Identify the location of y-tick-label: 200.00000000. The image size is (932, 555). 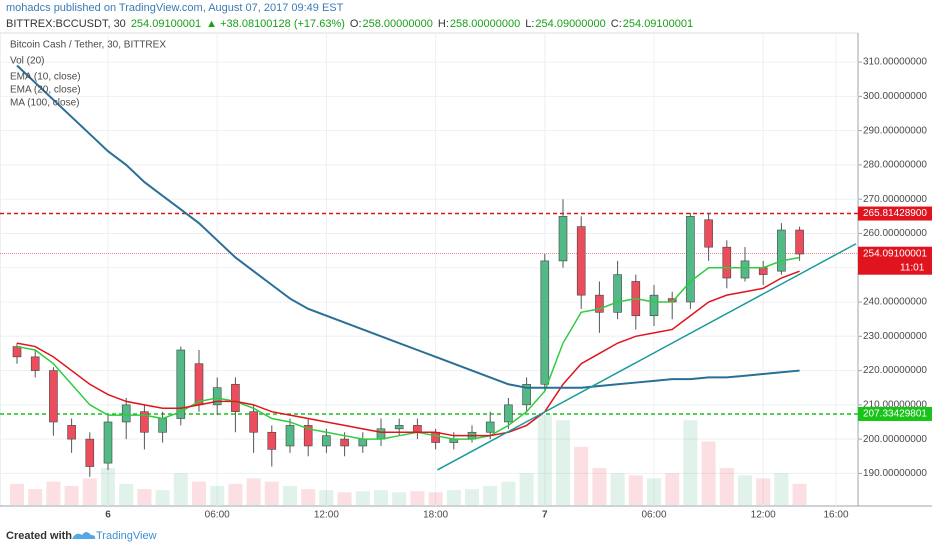
(895, 439).